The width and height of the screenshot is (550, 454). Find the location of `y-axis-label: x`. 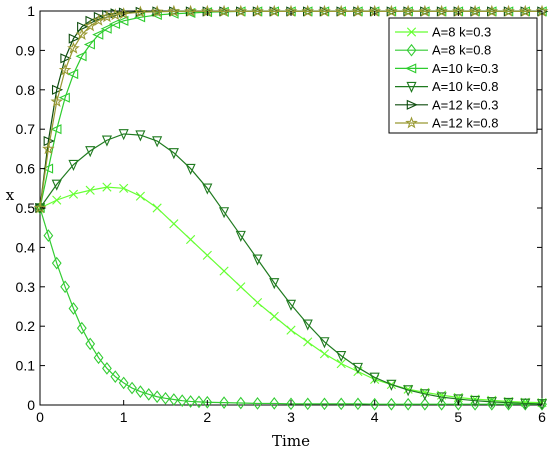

y-axis-label: x is located at coordinates (10, 195).